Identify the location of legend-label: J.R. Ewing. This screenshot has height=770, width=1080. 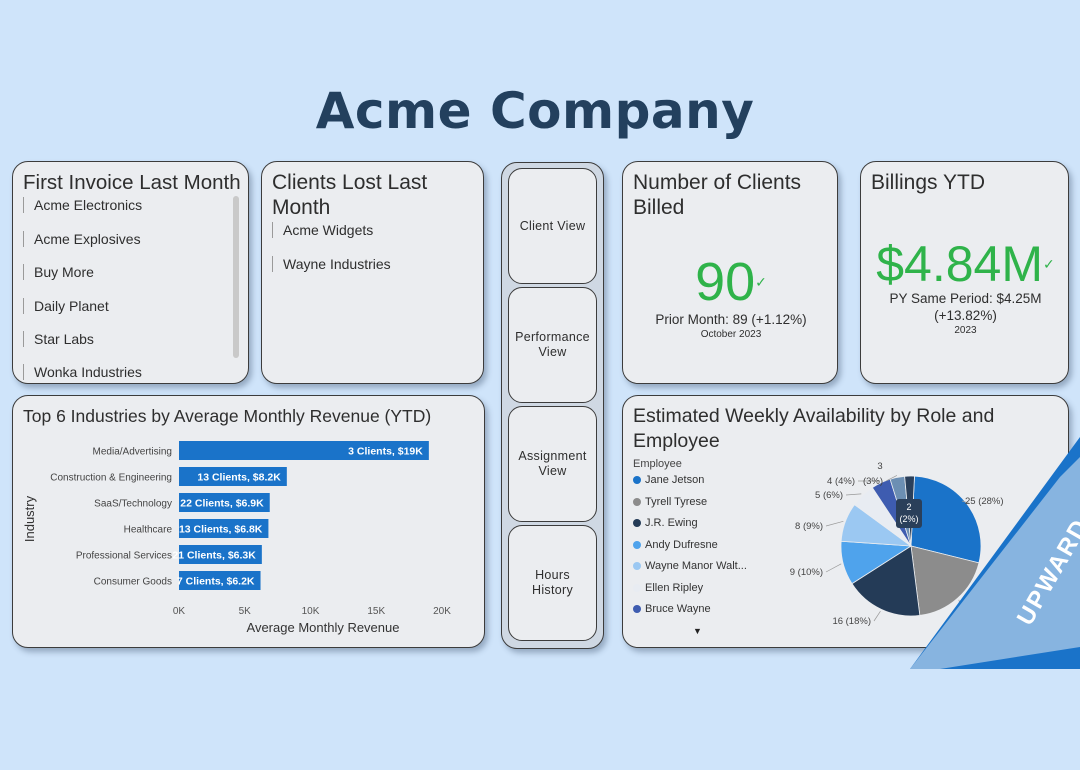
(671, 523).